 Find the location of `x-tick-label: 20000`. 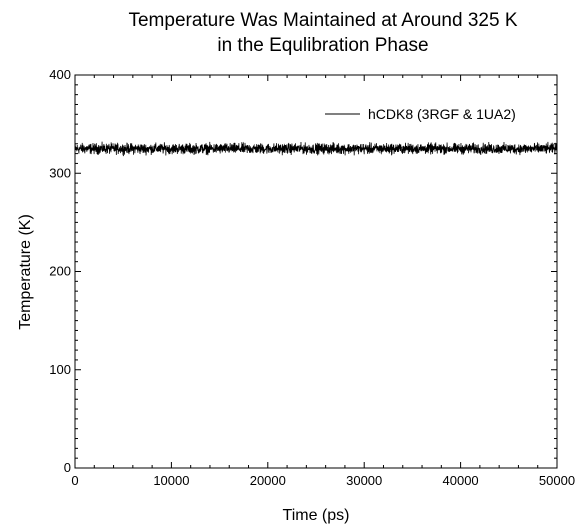

x-tick-label: 20000 is located at coordinates (268, 480).